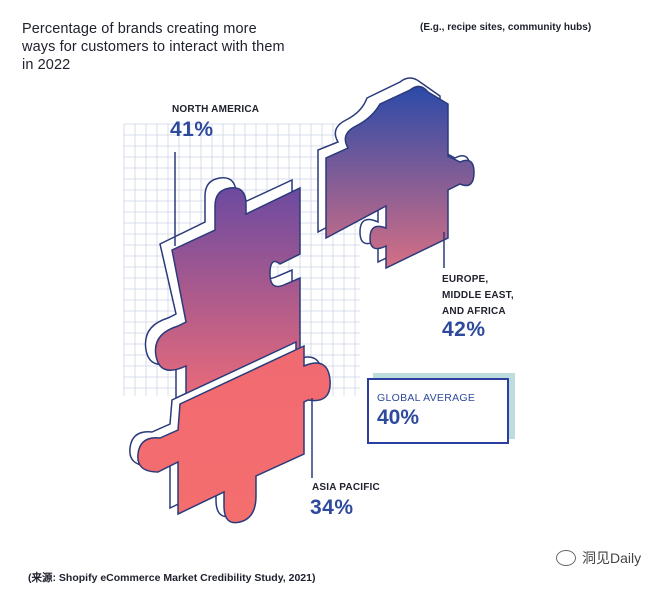 The width and height of the screenshot is (671, 589). I want to click on asia-pacific-value: 34%, so click(332, 507).